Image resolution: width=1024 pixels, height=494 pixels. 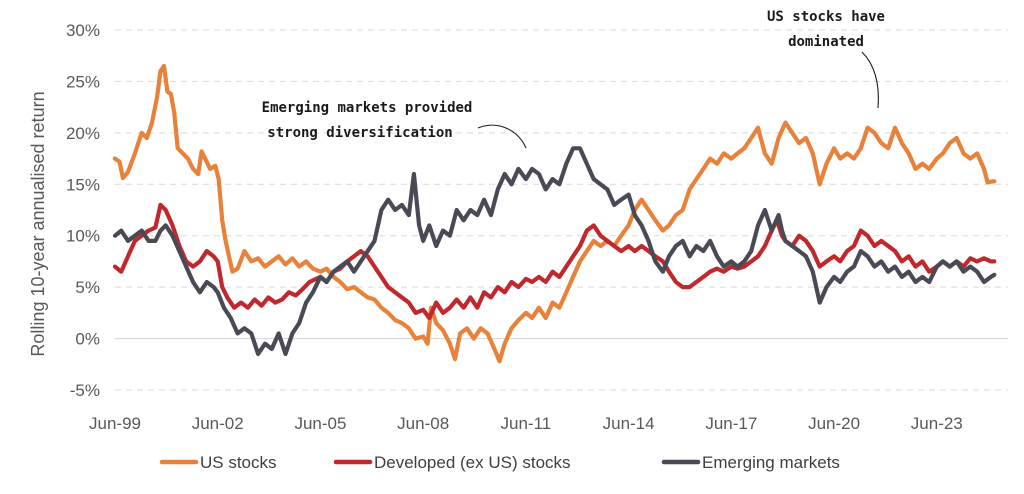 I want to click on x-tick-label: Jun-17, so click(x=731, y=423).